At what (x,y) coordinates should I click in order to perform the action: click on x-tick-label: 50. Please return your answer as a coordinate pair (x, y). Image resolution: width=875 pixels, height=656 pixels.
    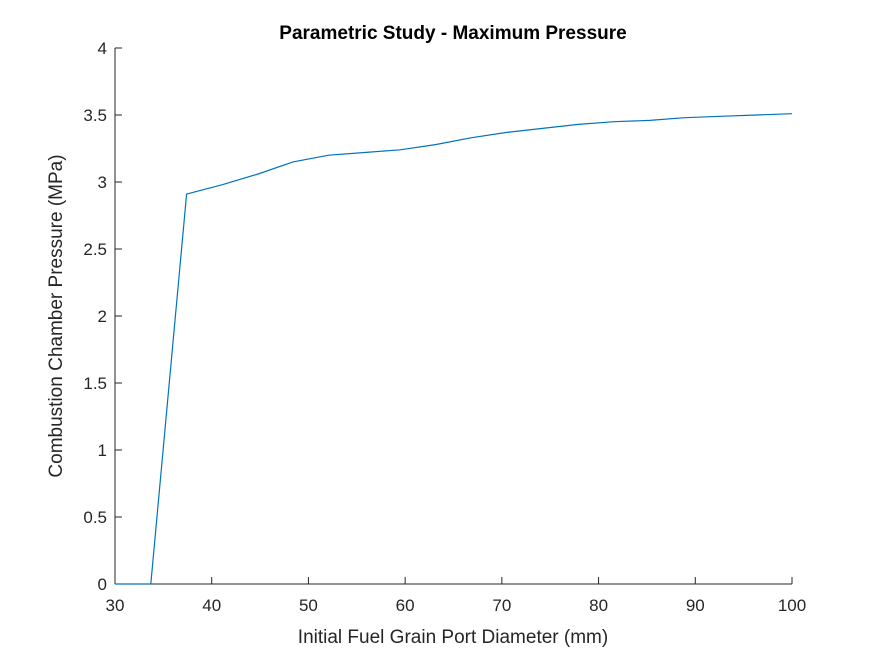
    Looking at the image, I should click on (308, 605).